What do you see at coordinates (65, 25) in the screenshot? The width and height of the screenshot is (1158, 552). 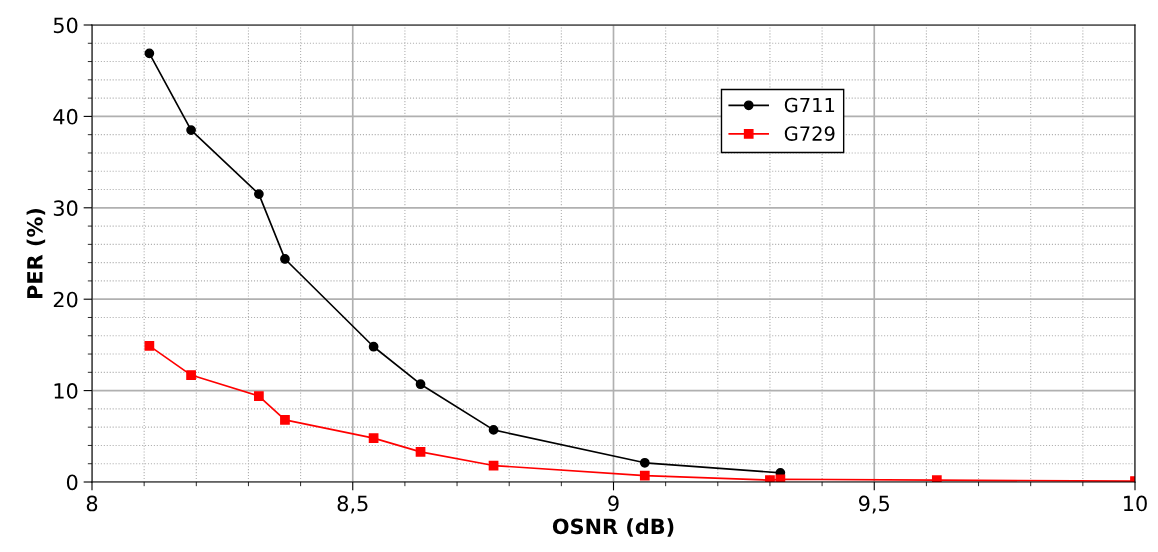 I see `y-tick-label: 50` at bounding box center [65, 25].